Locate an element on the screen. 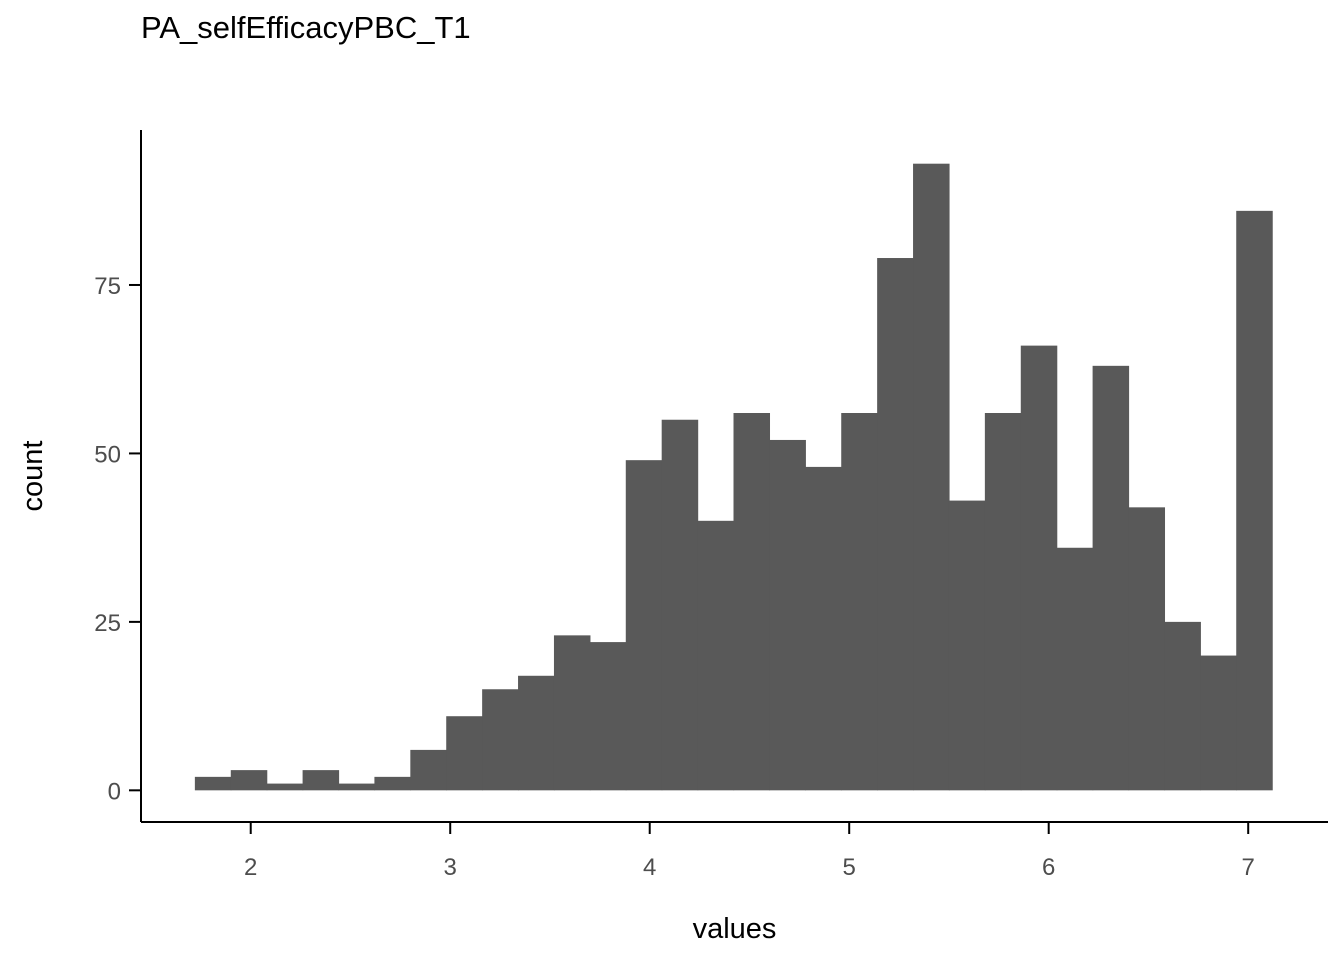  x-tick-label: 7 is located at coordinates (1248, 867).